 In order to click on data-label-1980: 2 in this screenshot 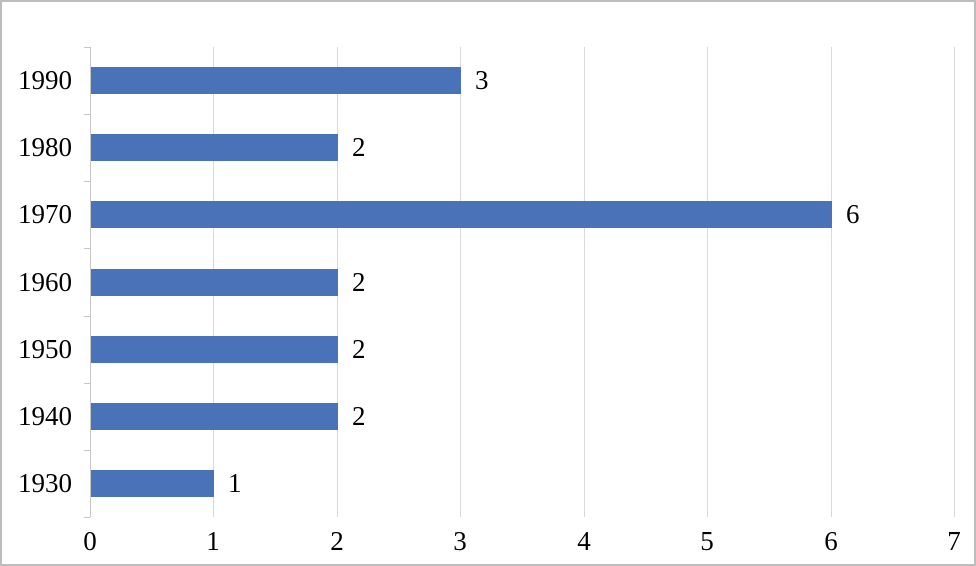, I will do `click(359, 147)`.